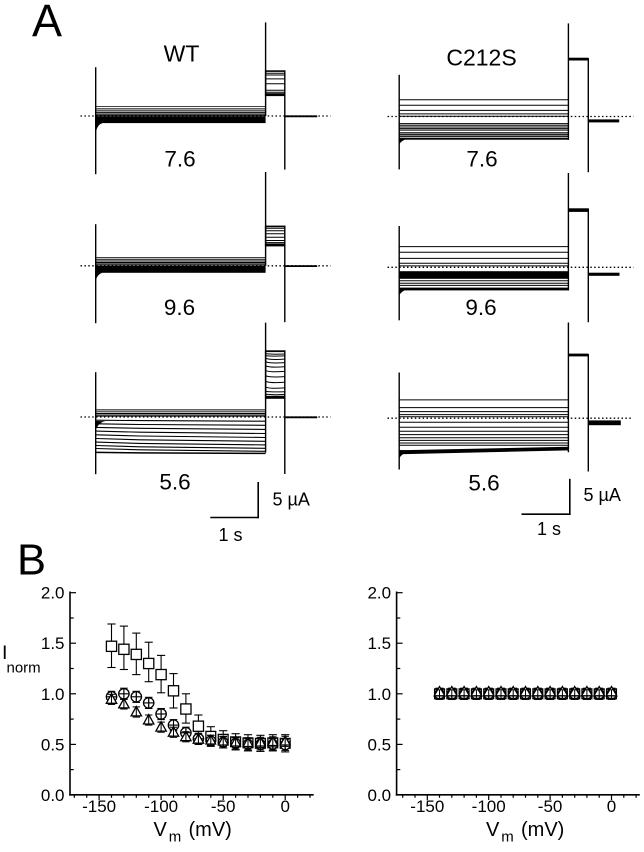  What do you see at coordinates (47, 23) in the screenshot?
I see `svg-text: A` at bounding box center [47, 23].